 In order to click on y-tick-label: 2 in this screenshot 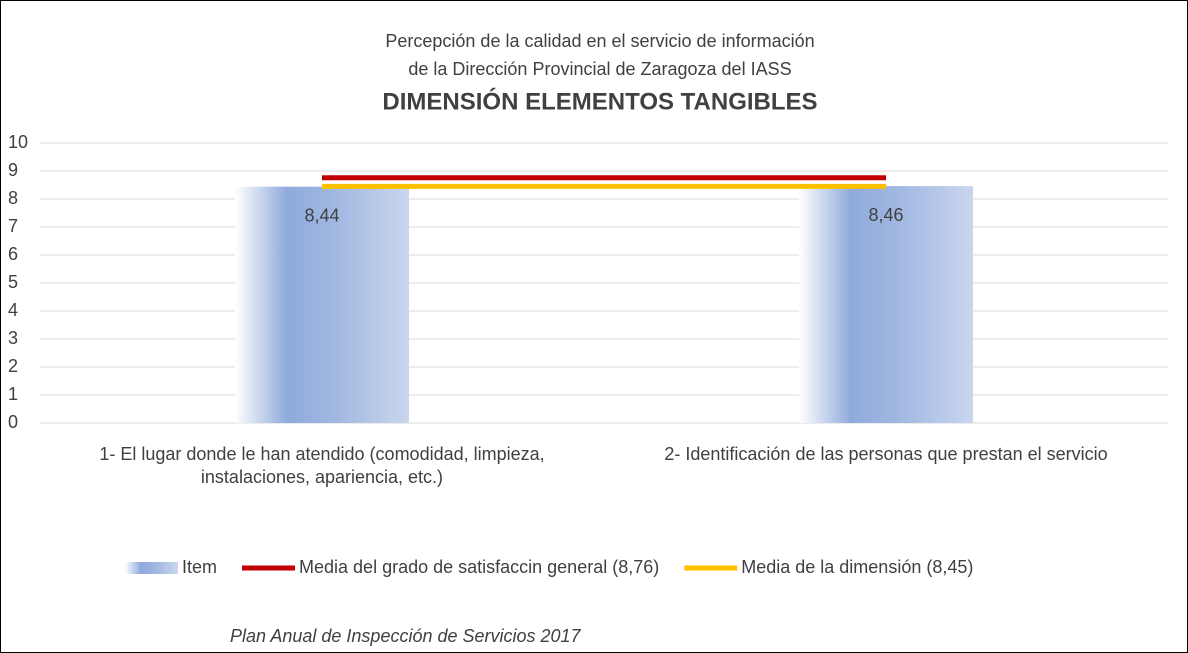, I will do `click(13, 366)`.